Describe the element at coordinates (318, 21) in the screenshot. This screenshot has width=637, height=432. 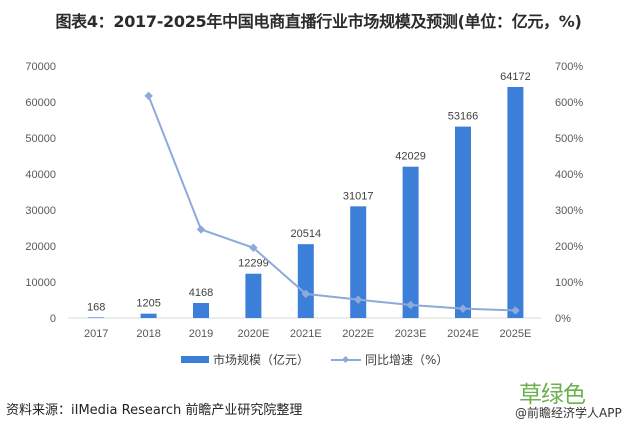
I see `chart-title: 图表4：2017-2025年中国电商直播行业市场规模及预测(单位：亿元，%)` at that location.